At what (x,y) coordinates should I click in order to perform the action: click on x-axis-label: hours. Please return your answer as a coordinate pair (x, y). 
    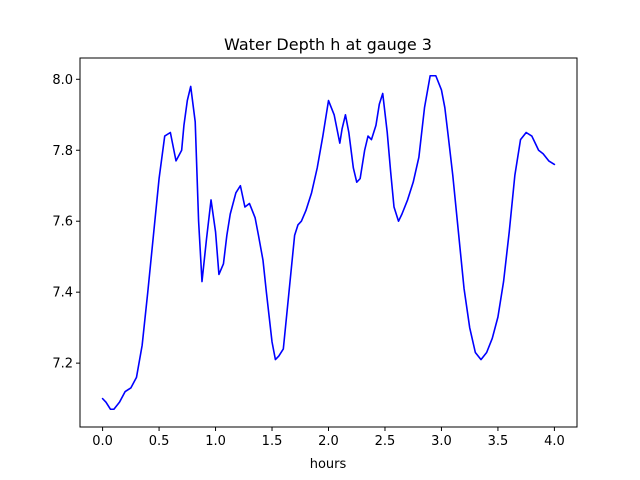
    Looking at the image, I should click on (328, 464).